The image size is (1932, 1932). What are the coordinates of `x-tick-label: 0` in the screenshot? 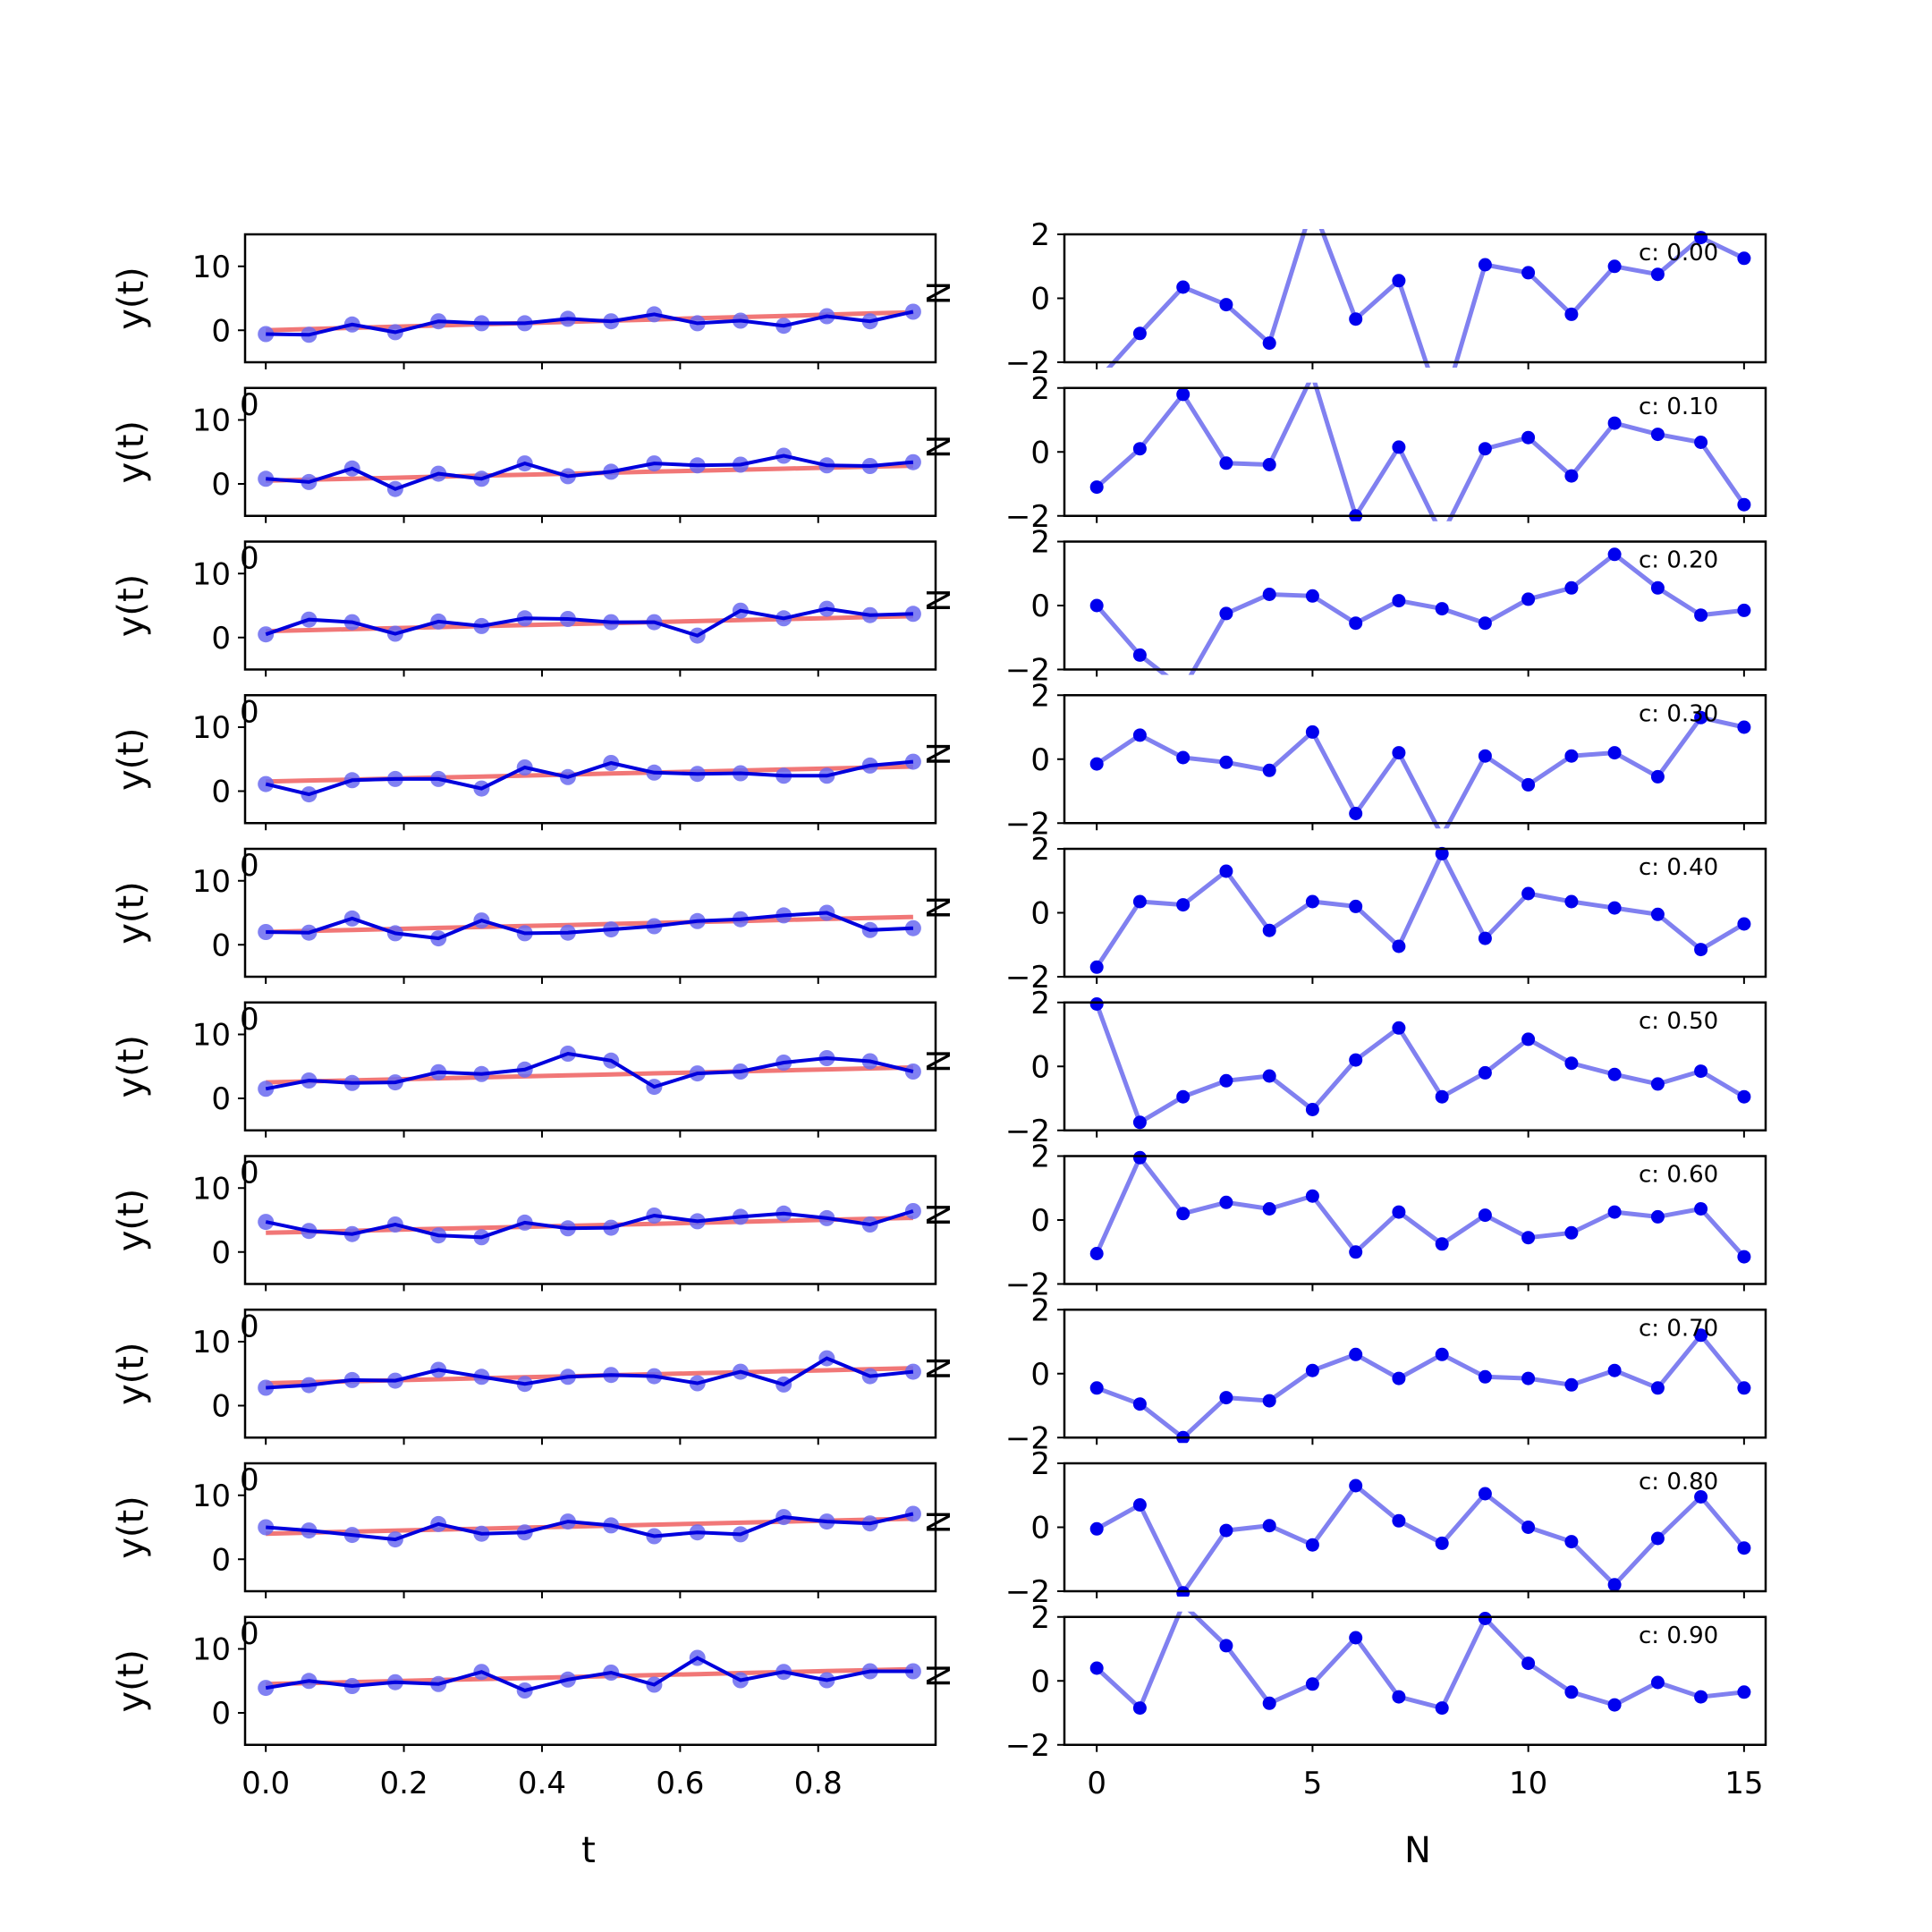 It's located at (1096, 1783).